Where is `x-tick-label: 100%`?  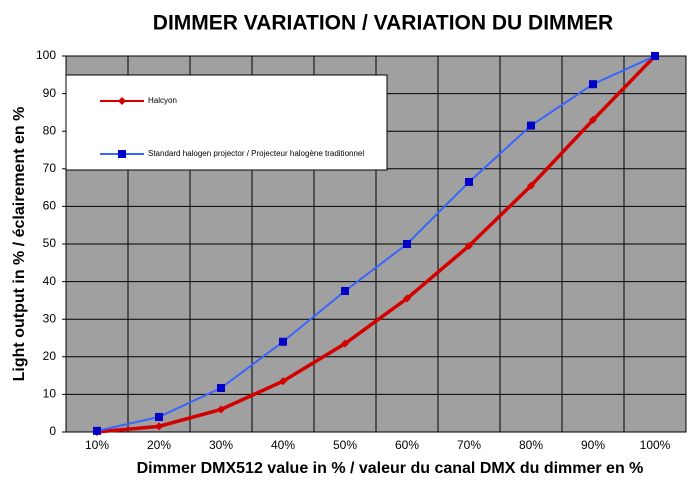 x-tick-label: 100% is located at coordinates (655, 445).